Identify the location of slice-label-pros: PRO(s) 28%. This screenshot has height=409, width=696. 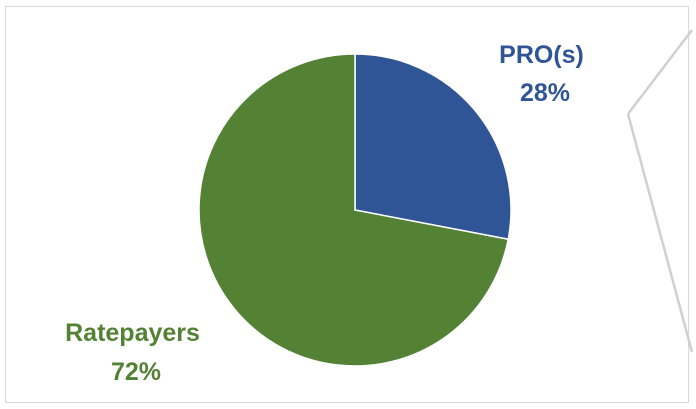
(545, 74).